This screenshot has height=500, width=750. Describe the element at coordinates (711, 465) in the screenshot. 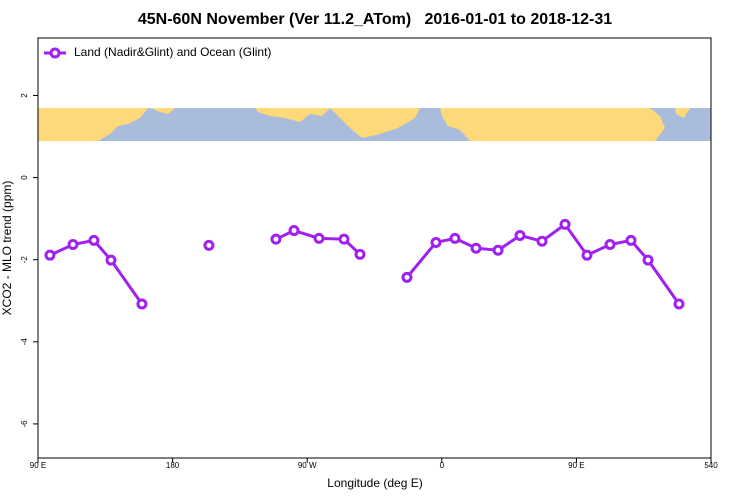

I see `x-tick-label: 540` at that location.